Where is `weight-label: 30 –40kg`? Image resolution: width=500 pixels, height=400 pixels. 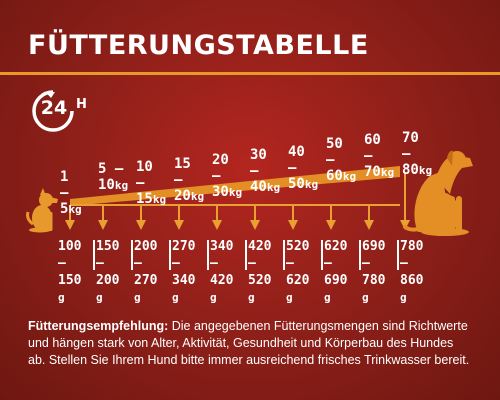
weight-label: 30 –40kg is located at coordinates (265, 171).